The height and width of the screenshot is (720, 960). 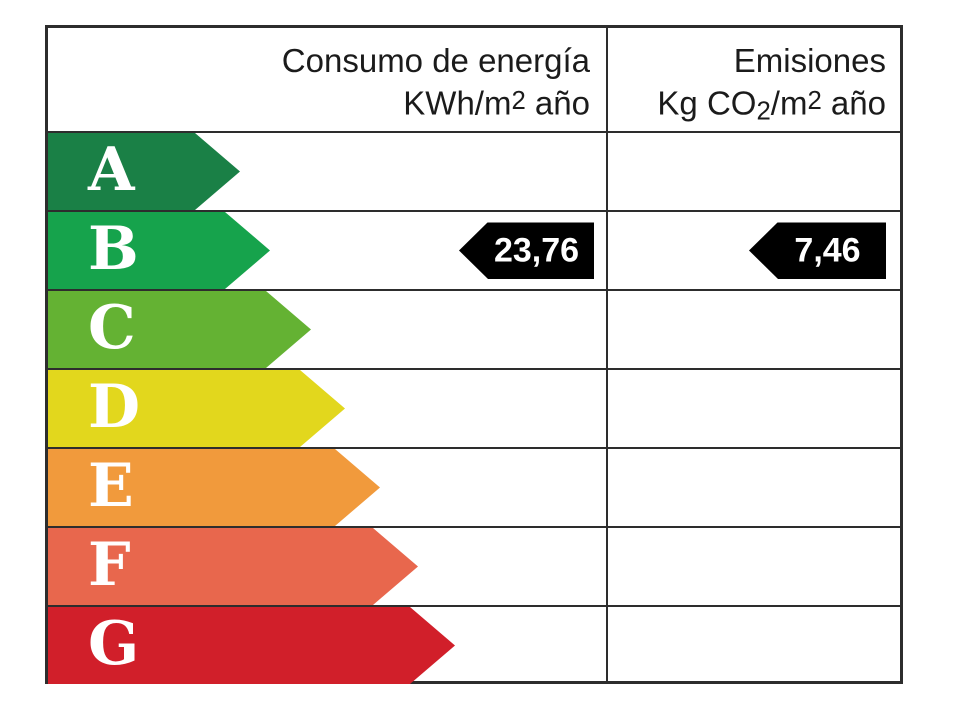 I want to click on emissions-value-badge: 7,46, so click(x=817, y=250).